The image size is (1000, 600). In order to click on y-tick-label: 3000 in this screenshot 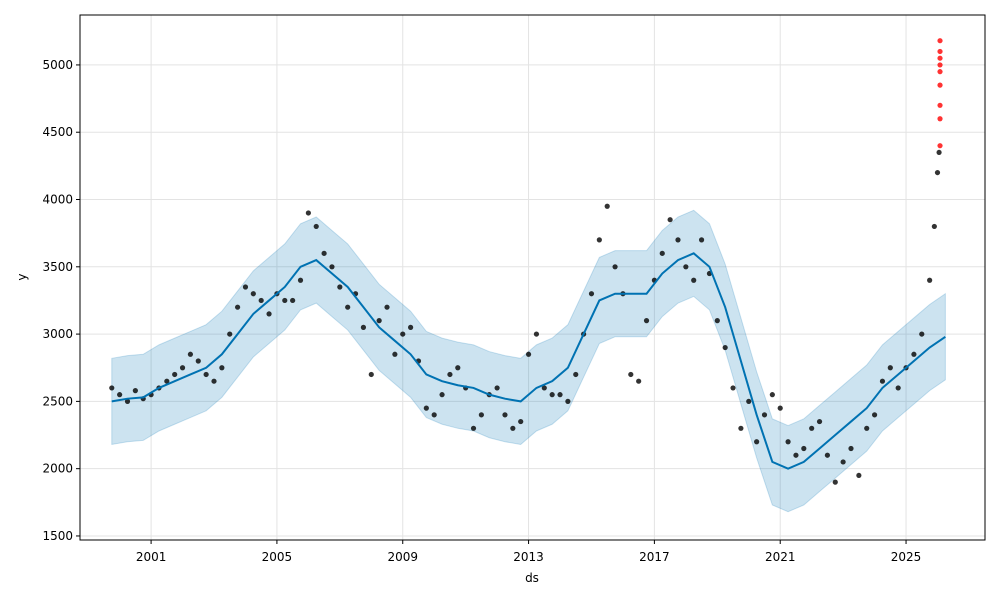, I will do `click(57, 334)`.